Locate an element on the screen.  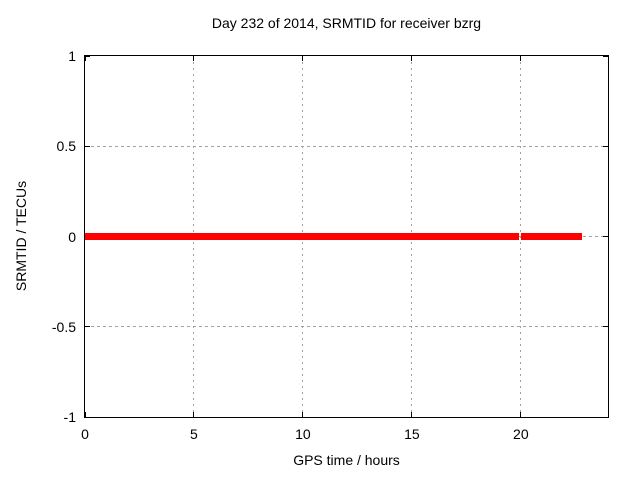
x-tick-label: 0 is located at coordinates (85, 434).